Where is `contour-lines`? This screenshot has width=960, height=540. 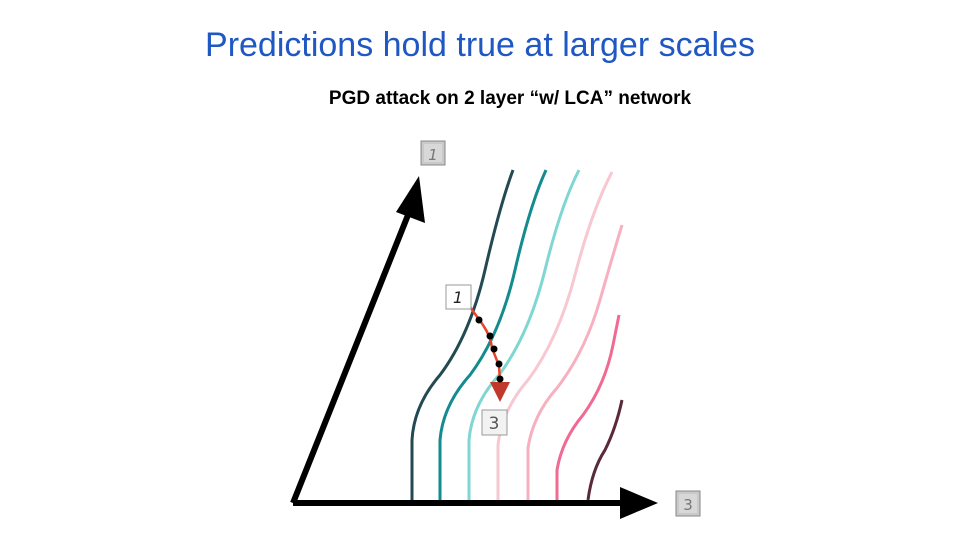 contour-lines is located at coordinates (517, 335).